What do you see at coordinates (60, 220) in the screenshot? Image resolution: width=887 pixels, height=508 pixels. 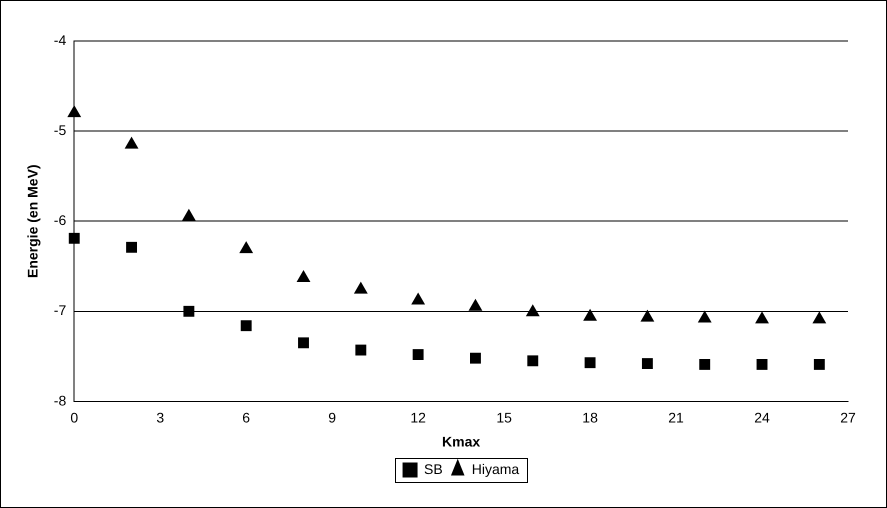 I see `y-tick-label: -6` at bounding box center [60, 220].